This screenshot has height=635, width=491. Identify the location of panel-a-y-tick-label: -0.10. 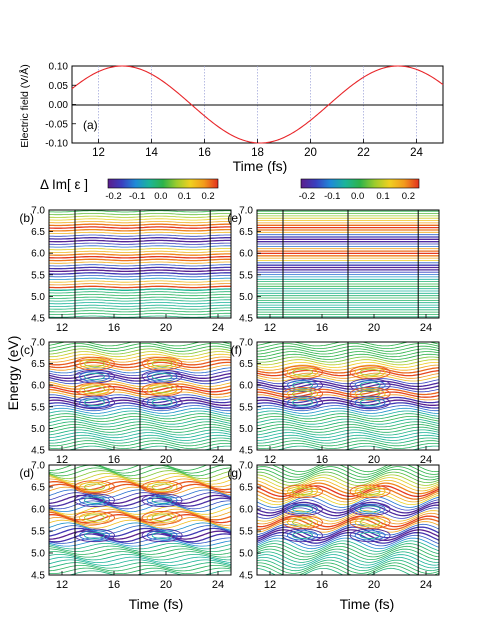
(56, 144).